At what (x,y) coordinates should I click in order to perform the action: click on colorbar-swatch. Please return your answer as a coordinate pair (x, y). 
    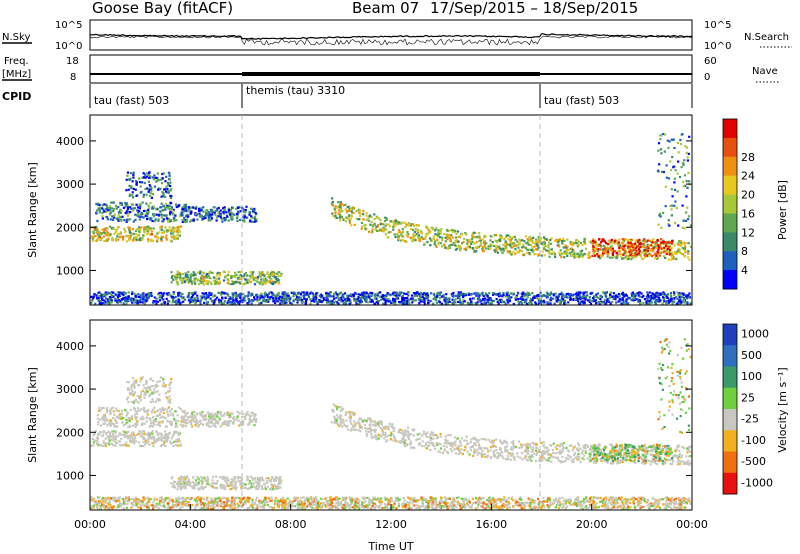
    Looking at the image, I should click on (730, 147).